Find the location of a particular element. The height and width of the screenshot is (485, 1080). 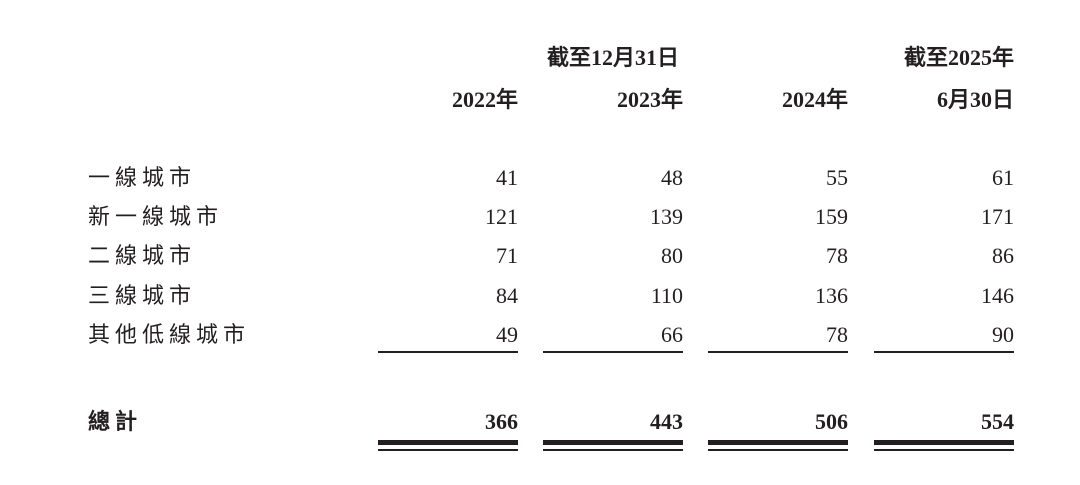

table-cell: 139 is located at coordinates (666, 216).